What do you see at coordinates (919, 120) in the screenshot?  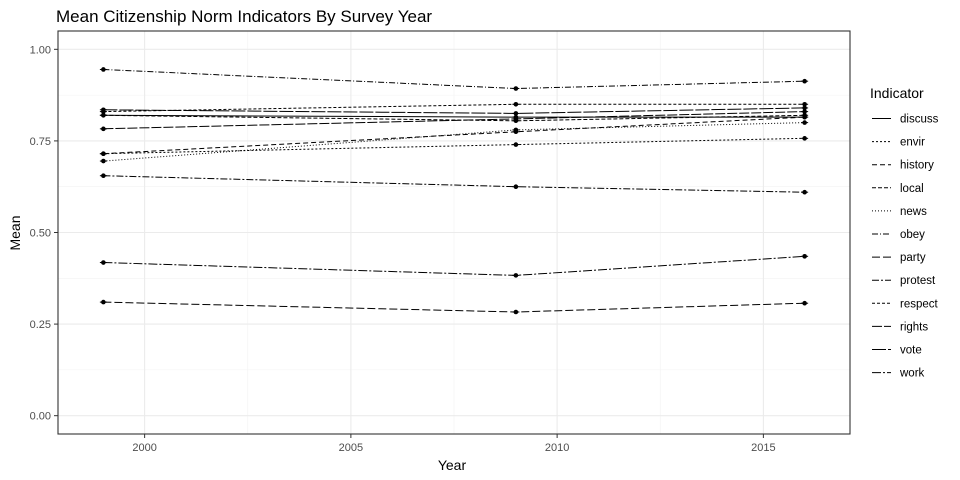 I see `legend-label-discuss: discuss` at bounding box center [919, 120].